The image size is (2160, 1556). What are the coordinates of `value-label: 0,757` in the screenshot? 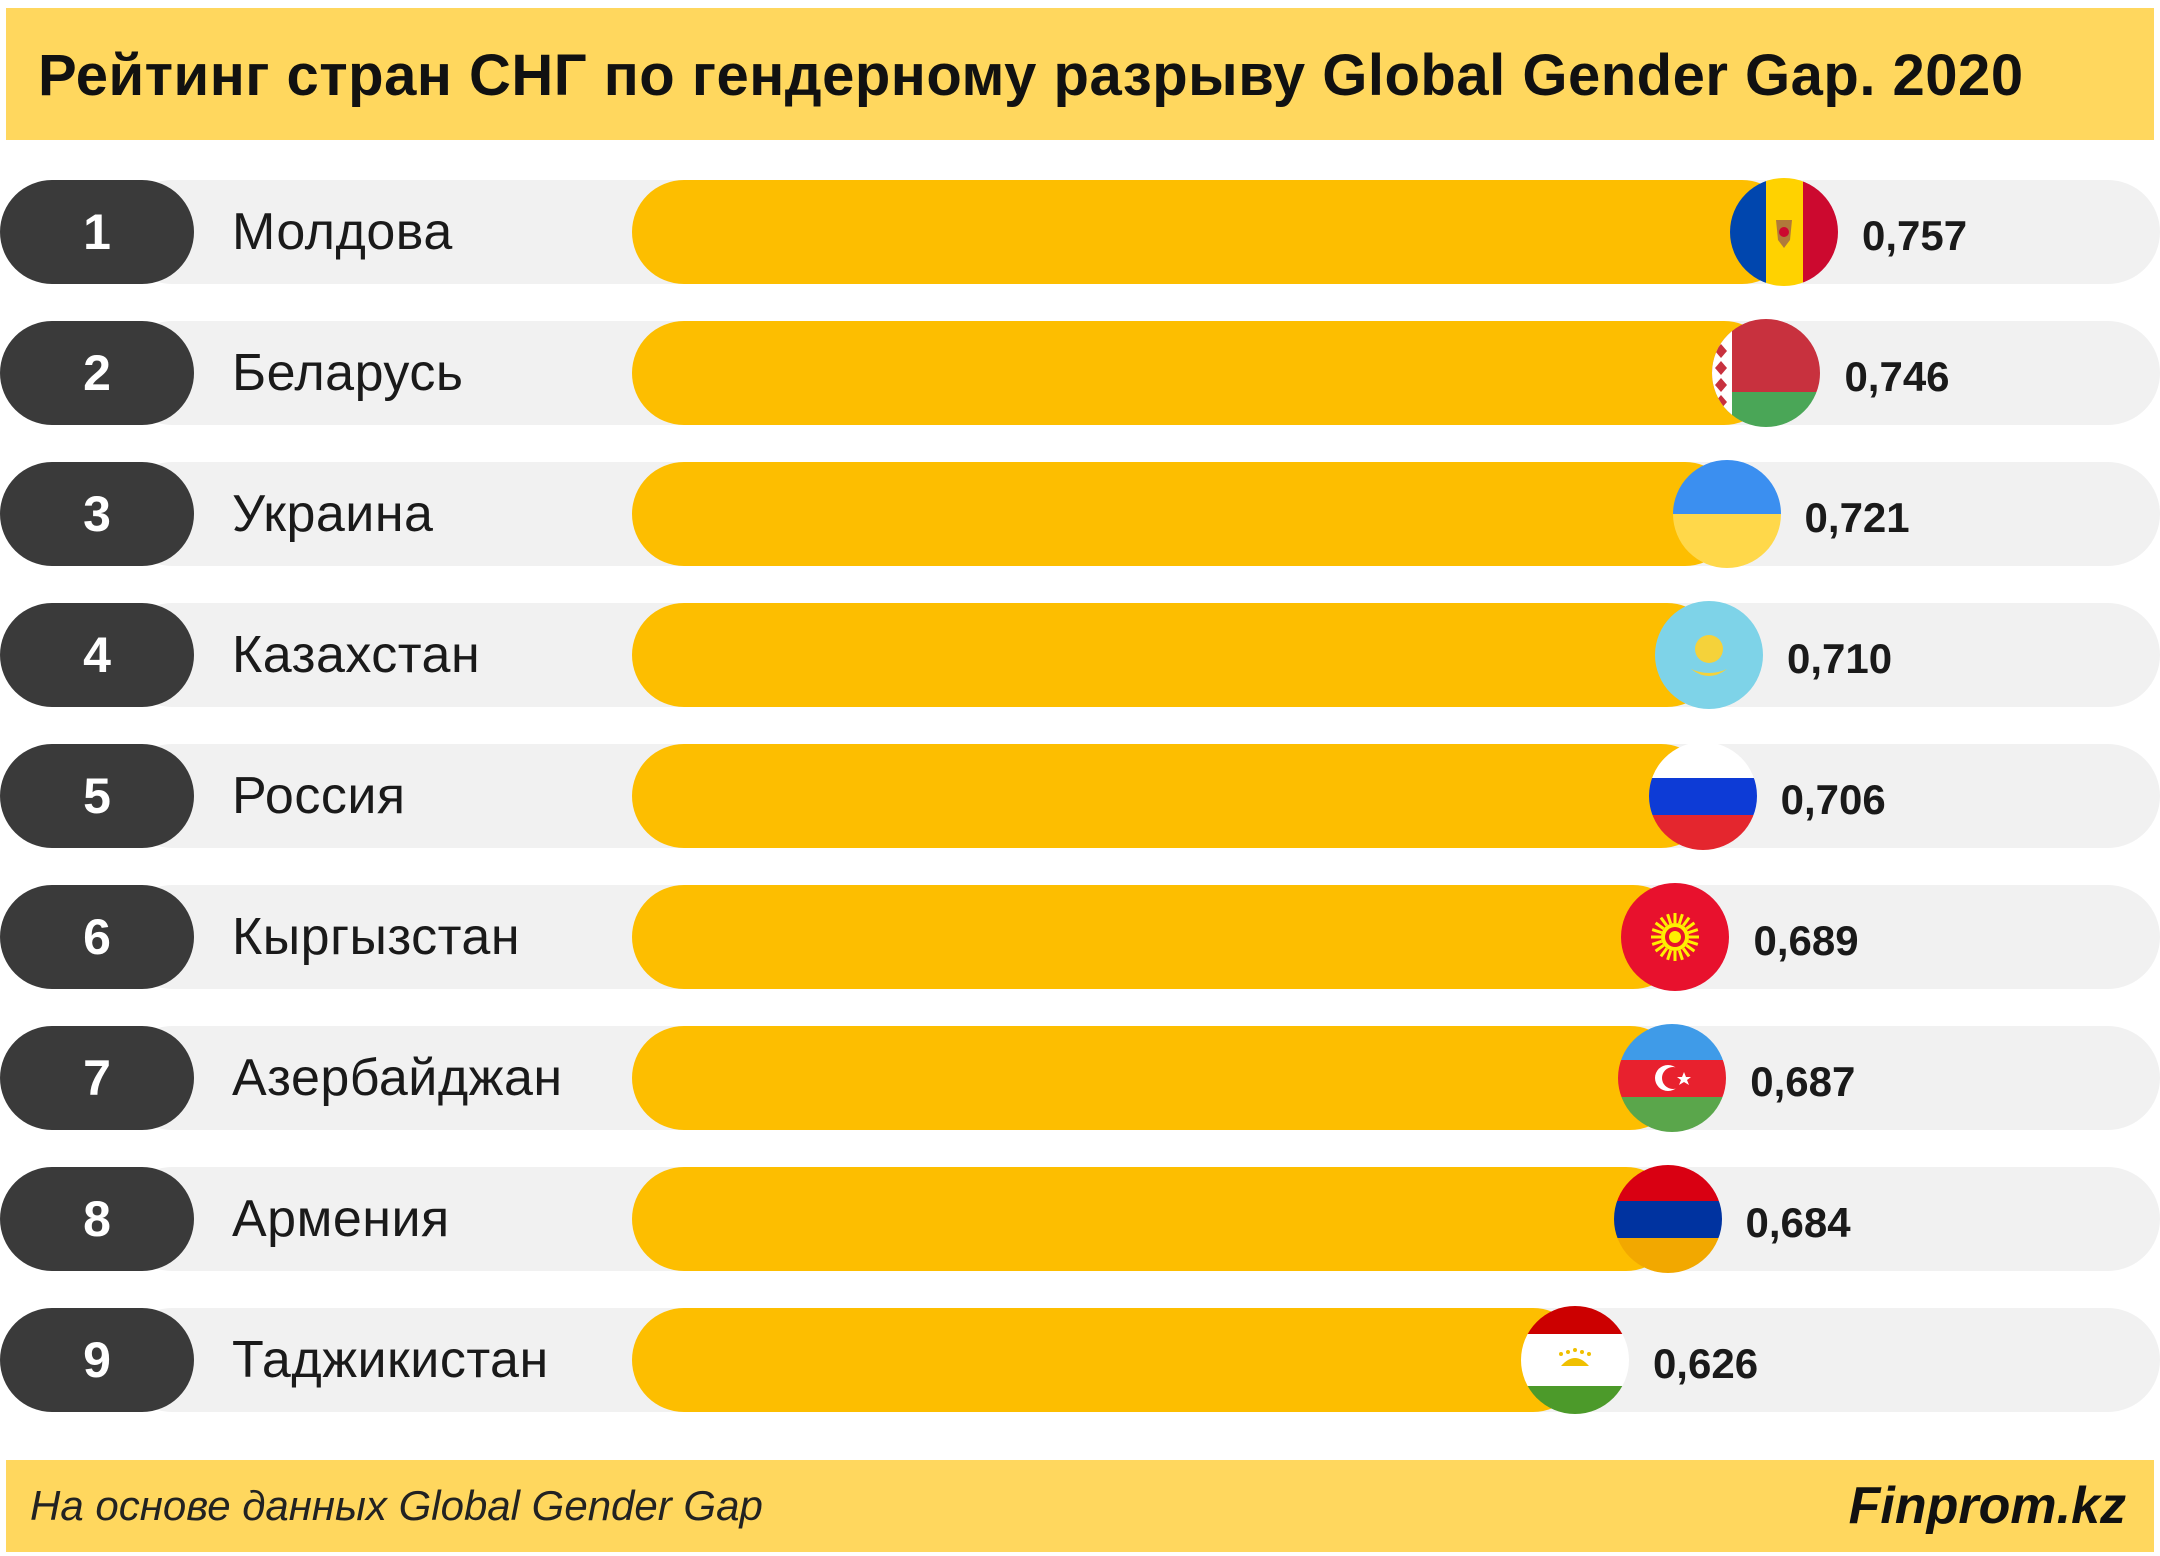 It's located at (1915, 235).